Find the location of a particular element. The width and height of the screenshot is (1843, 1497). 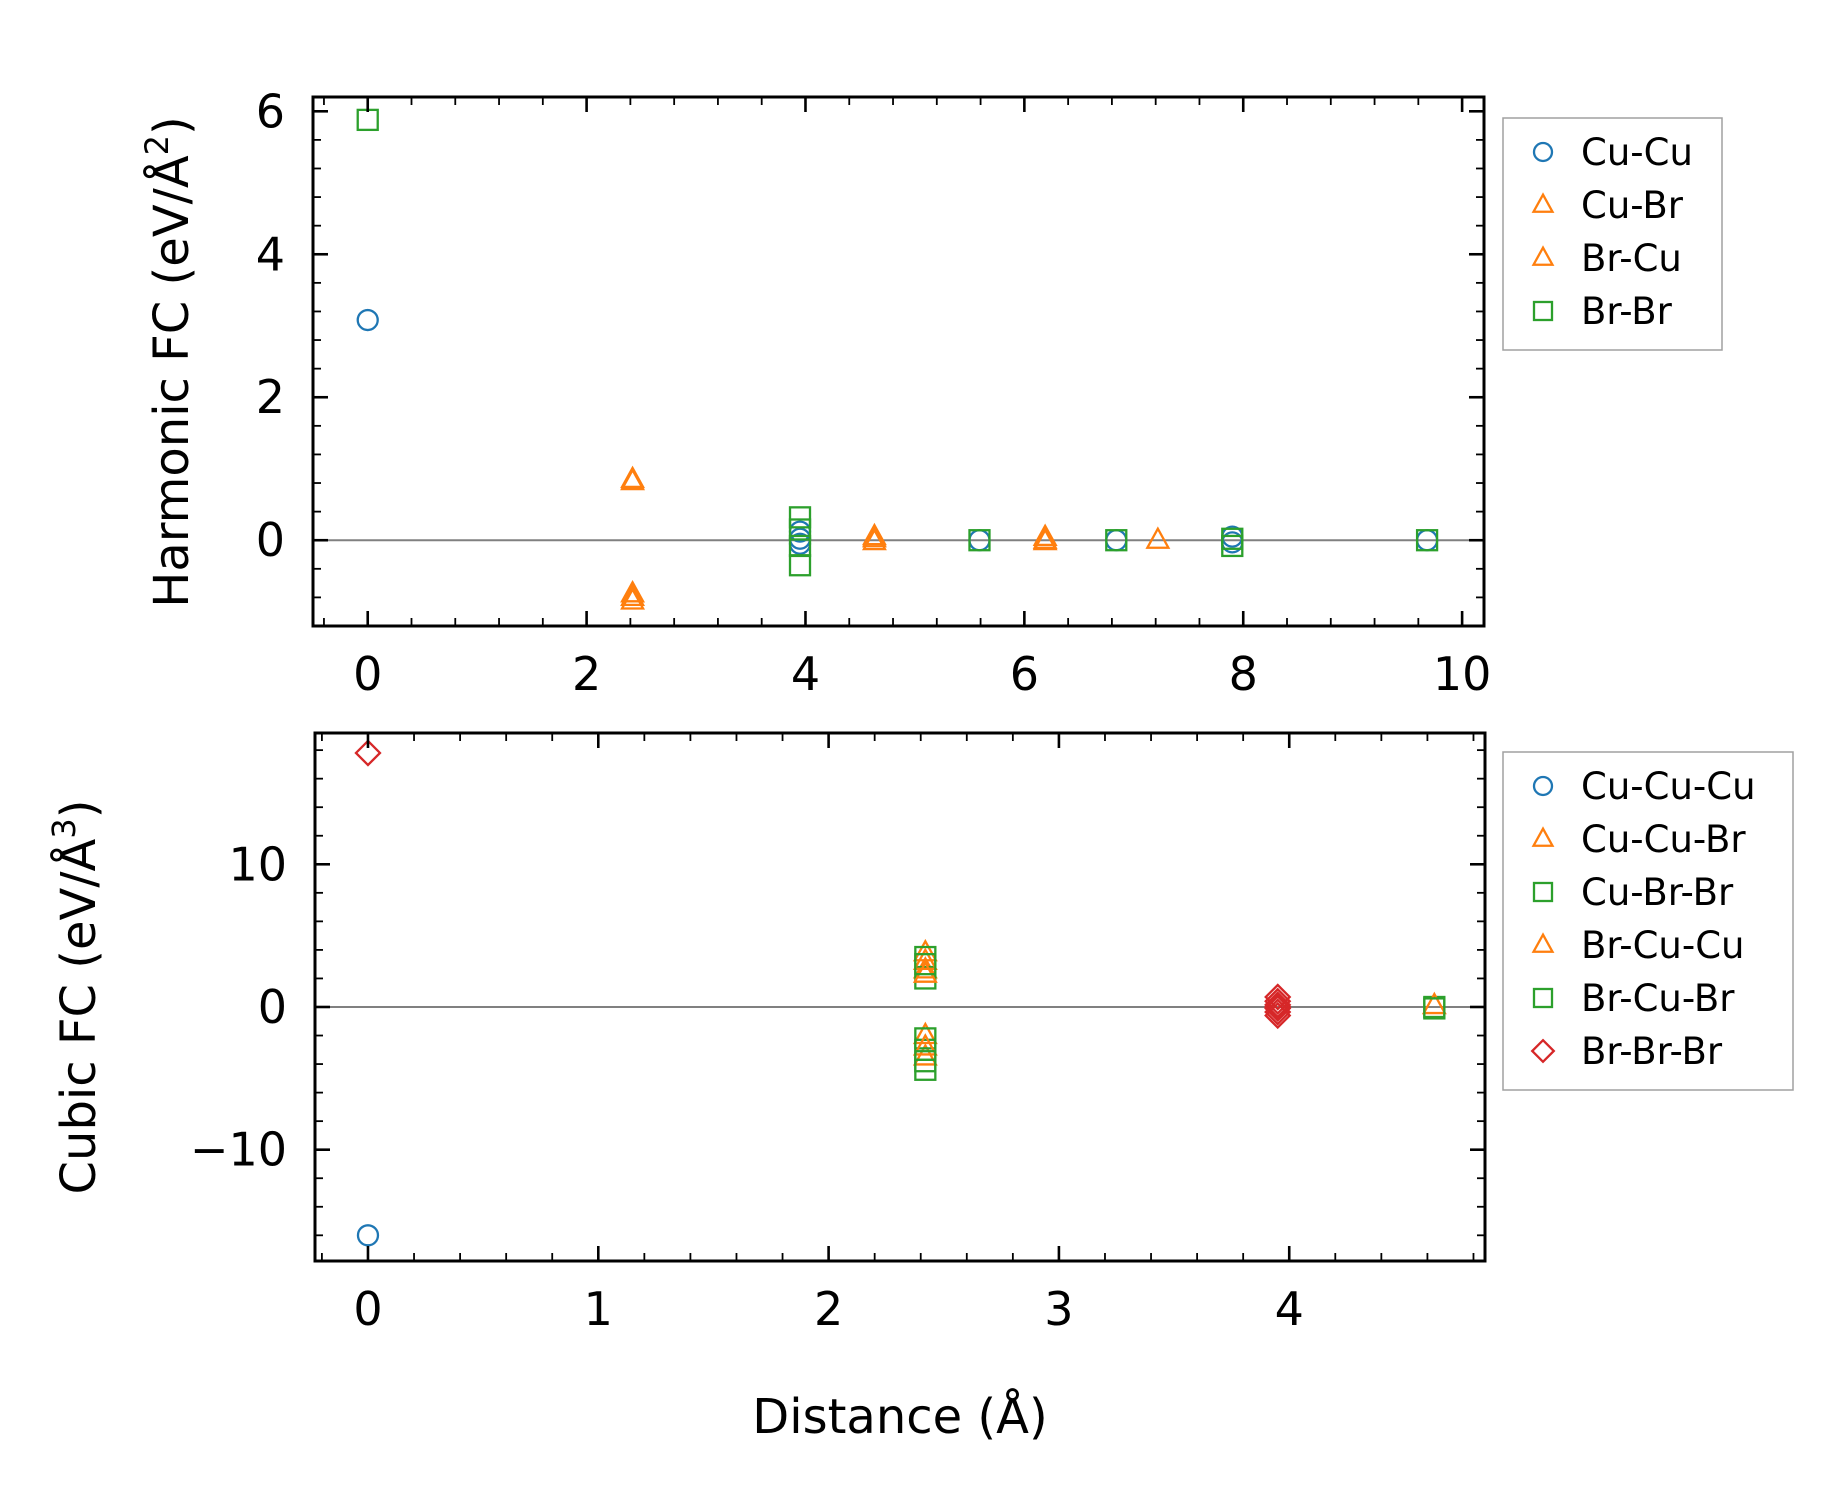

harmonic-legend-label-br-br: Br-Br is located at coordinates (1627, 311).